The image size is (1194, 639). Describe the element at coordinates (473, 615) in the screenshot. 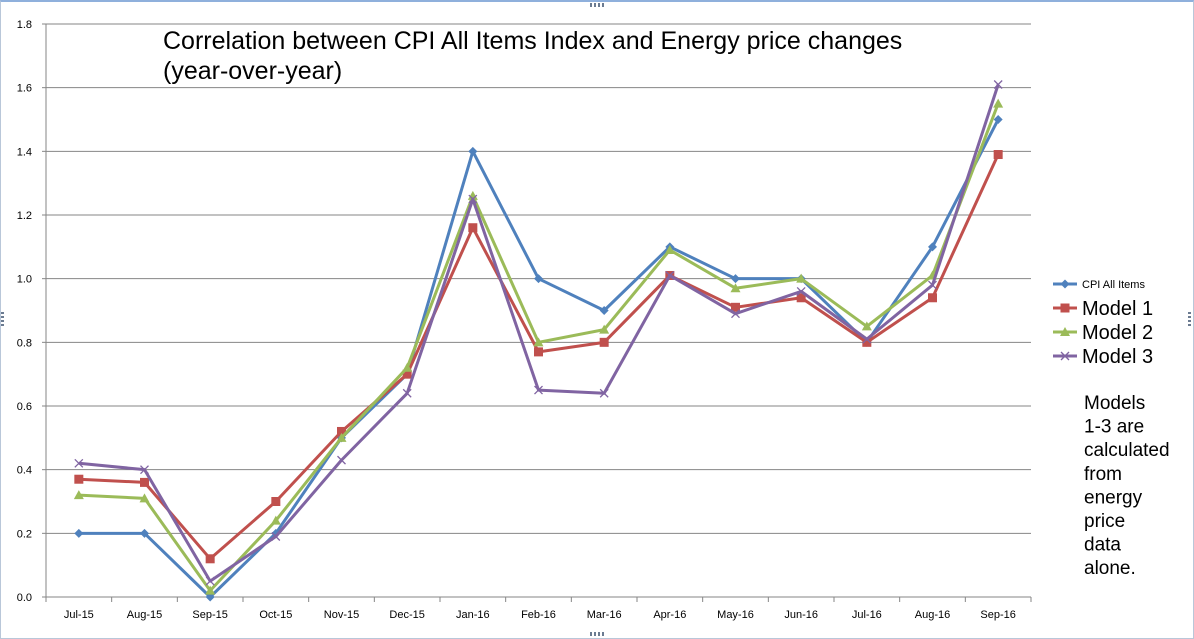

I see `x-tick-label: Jan-16` at that location.